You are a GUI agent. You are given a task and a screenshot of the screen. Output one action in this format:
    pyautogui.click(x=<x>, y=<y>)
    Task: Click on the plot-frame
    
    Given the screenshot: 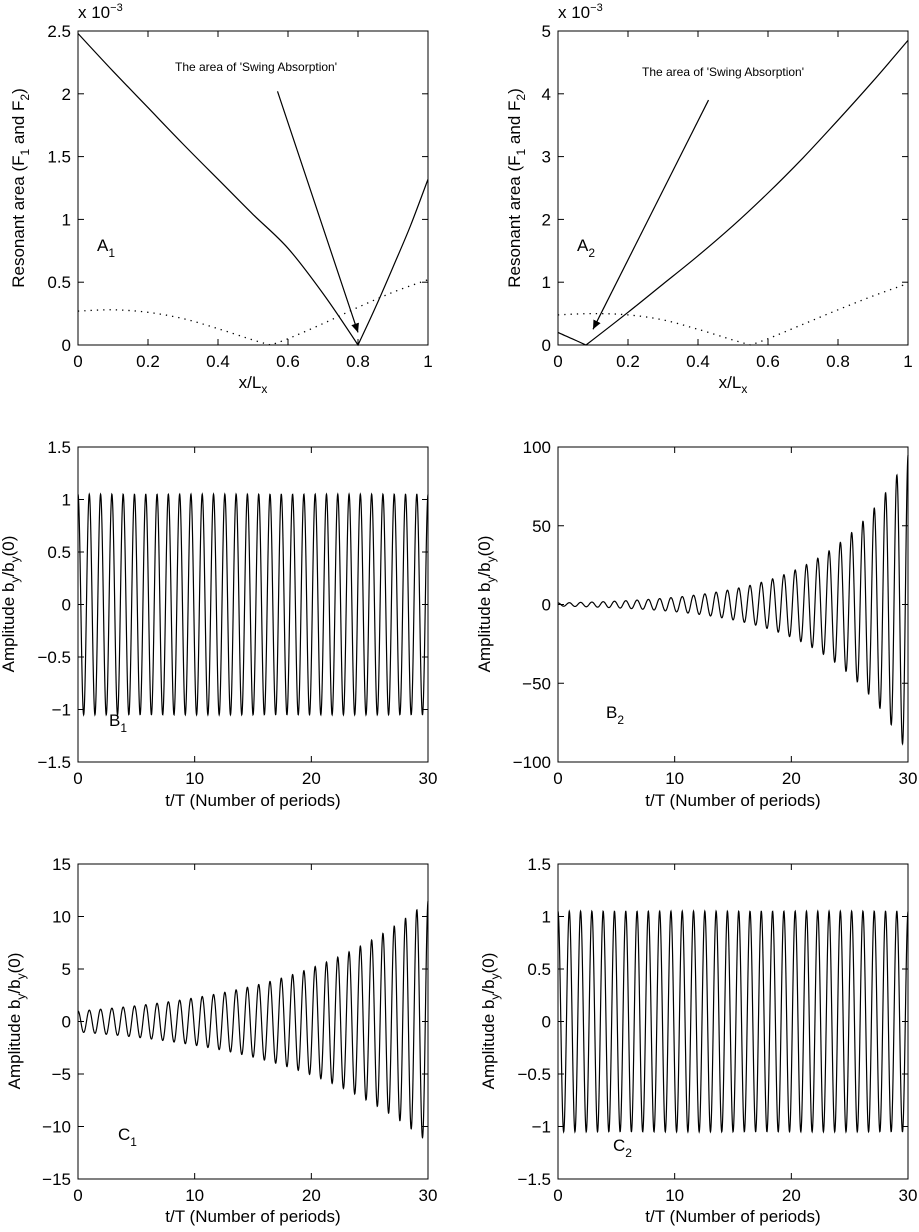 What is the action you would take?
    pyautogui.click(x=733, y=188)
    